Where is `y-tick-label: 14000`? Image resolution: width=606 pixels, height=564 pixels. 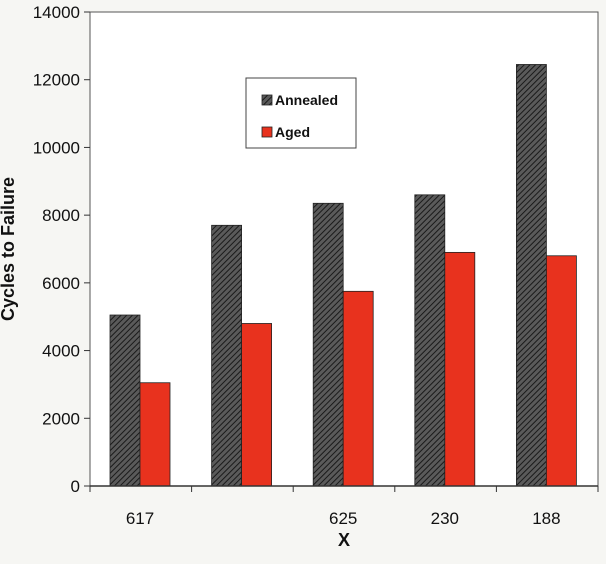
y-tick-label: 14000 is located at coordinates (56, 12).